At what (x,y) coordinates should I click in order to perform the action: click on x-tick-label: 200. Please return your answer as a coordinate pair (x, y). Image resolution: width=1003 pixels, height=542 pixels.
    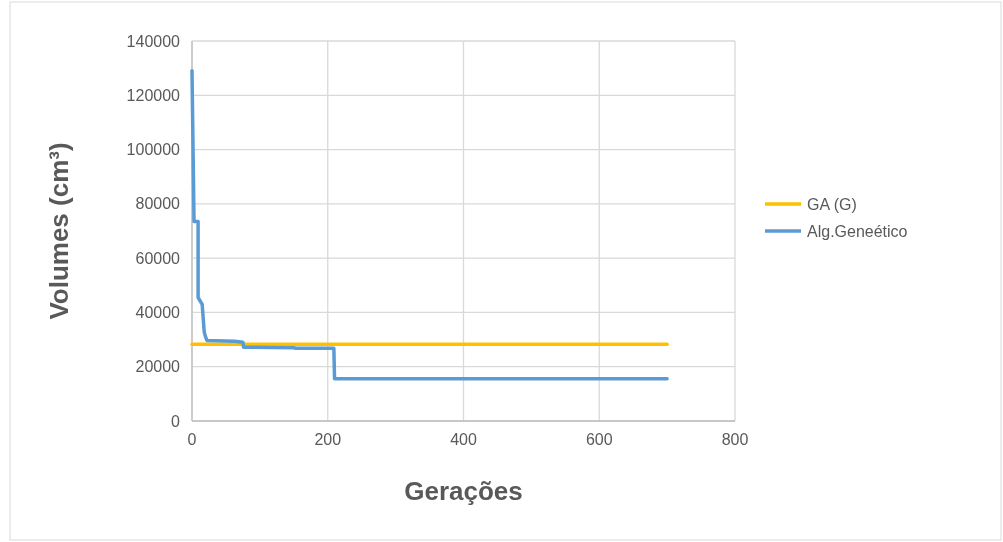
    Looking at the image, I should click on (328, 439).